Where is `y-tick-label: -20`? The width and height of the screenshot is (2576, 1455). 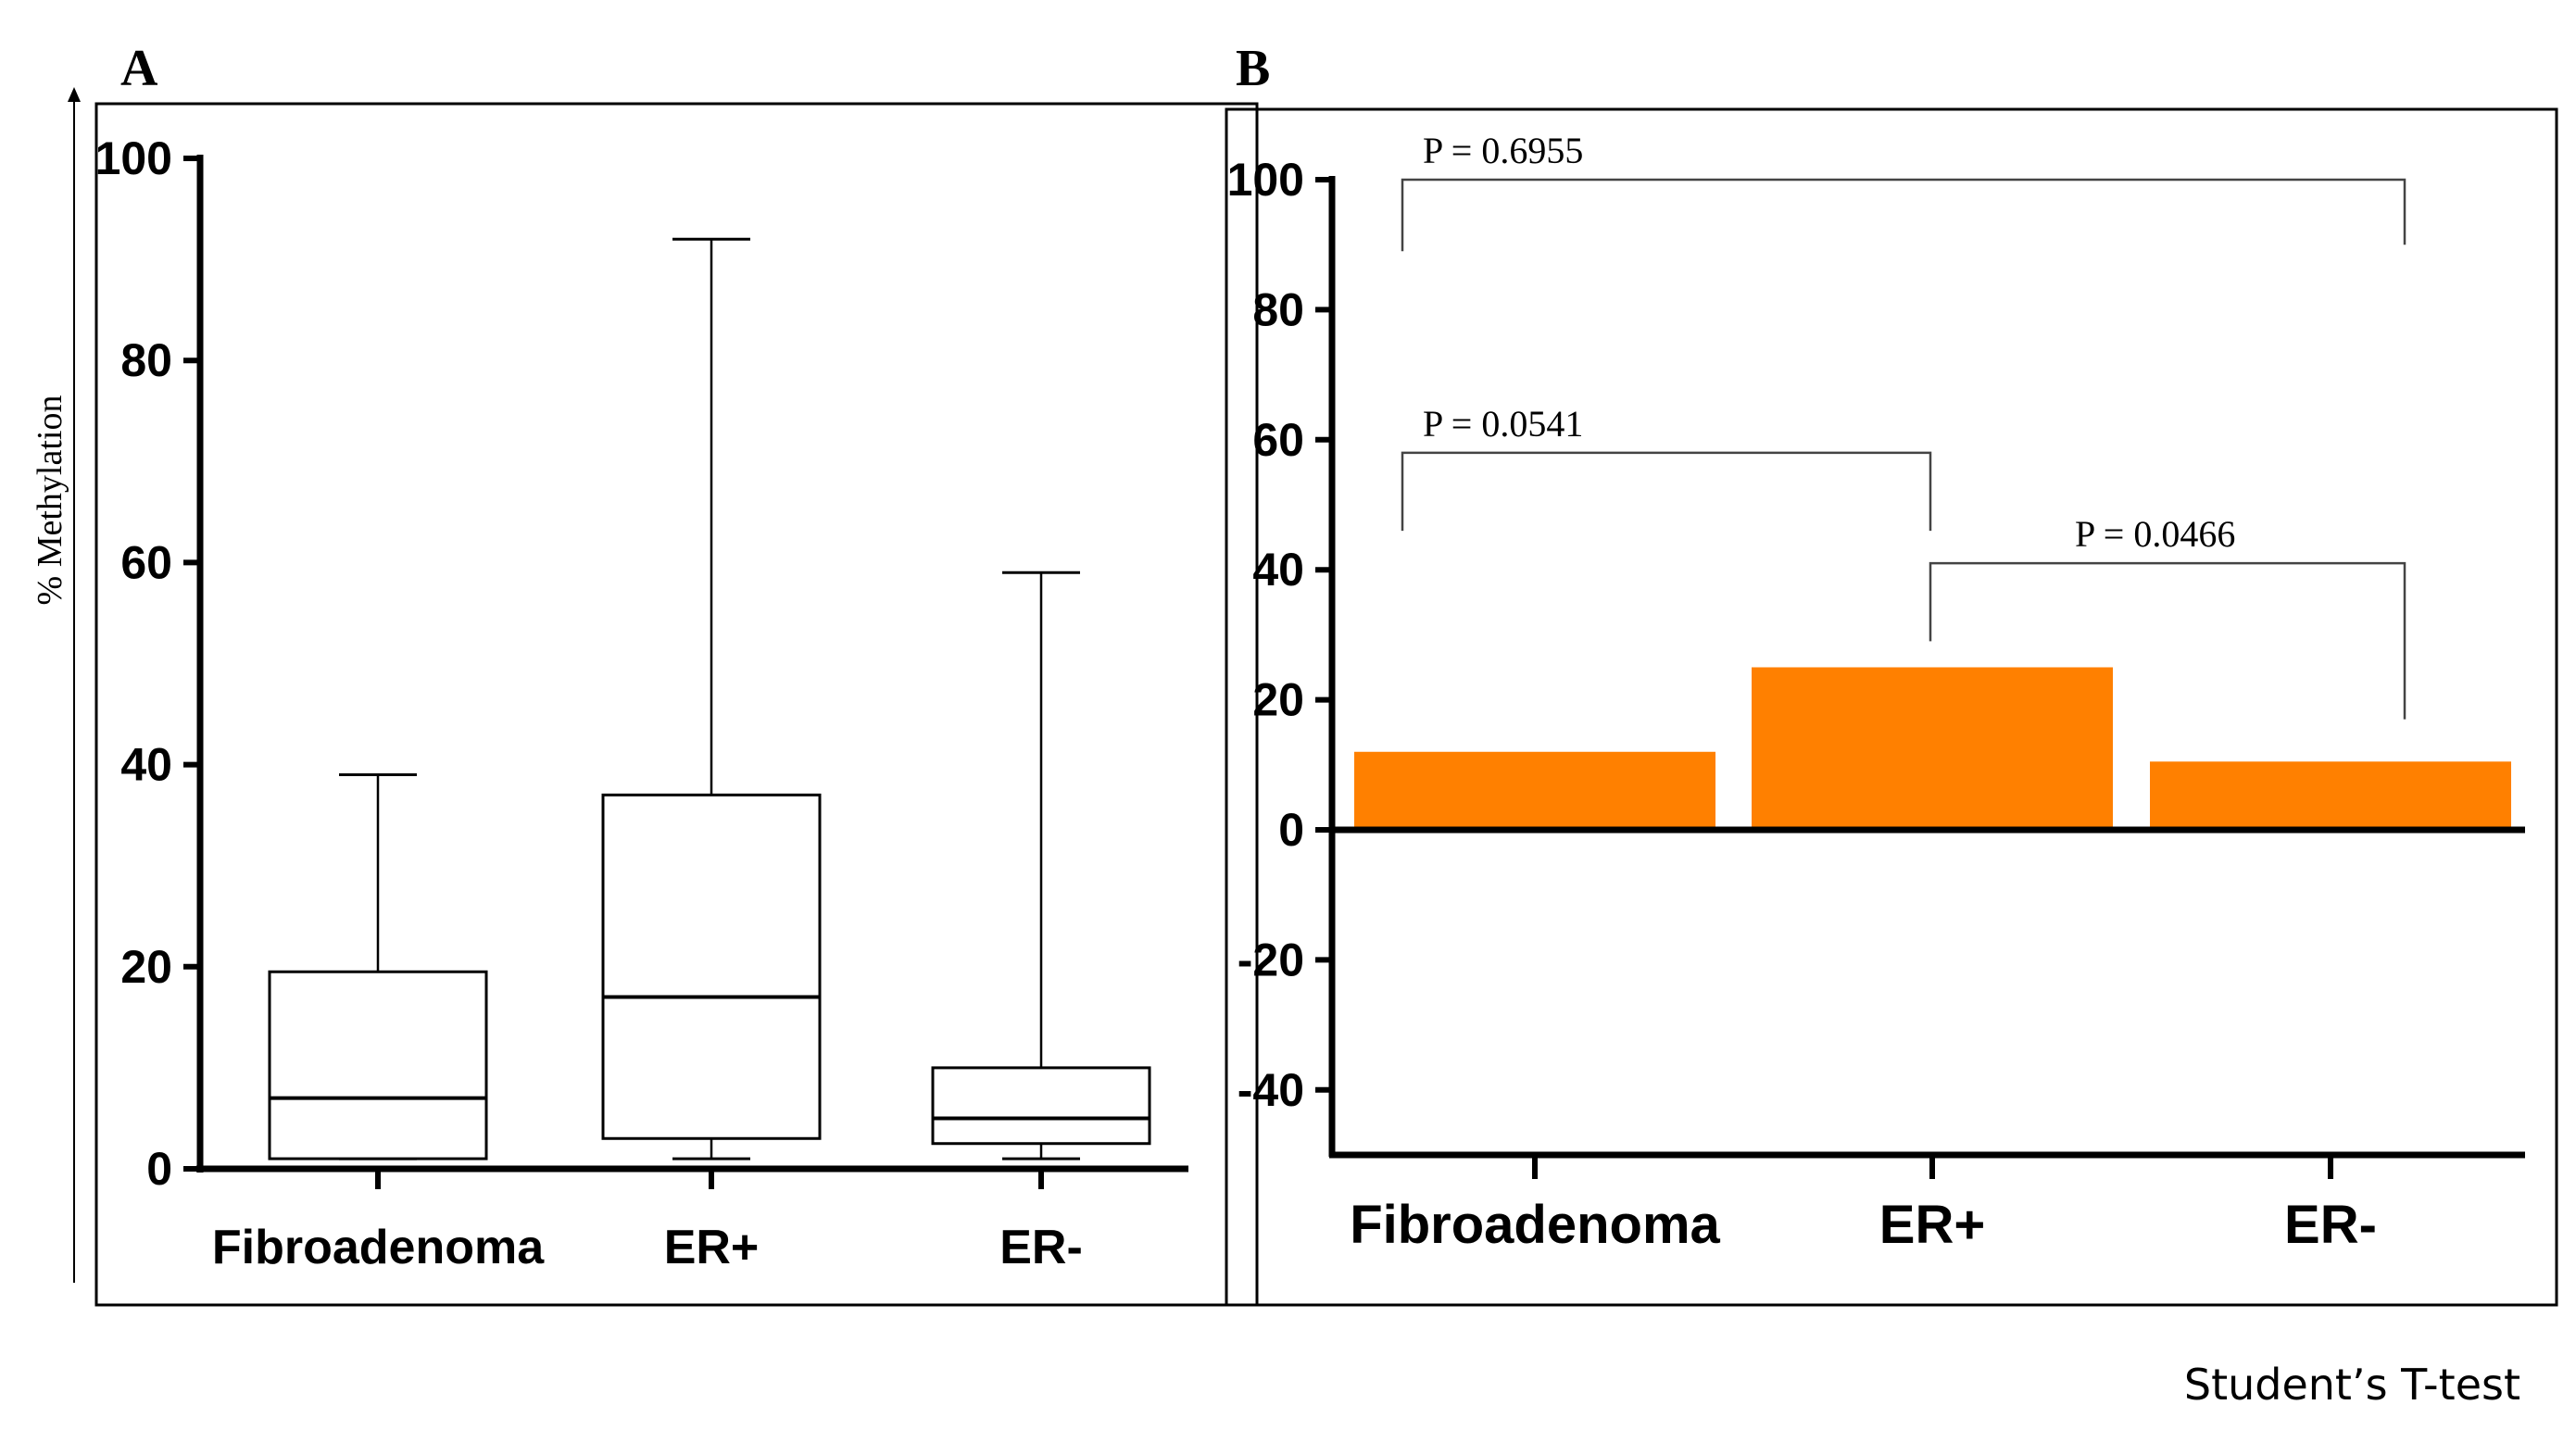
y-tick-label: -20 is located at coordinates (1271, 960).